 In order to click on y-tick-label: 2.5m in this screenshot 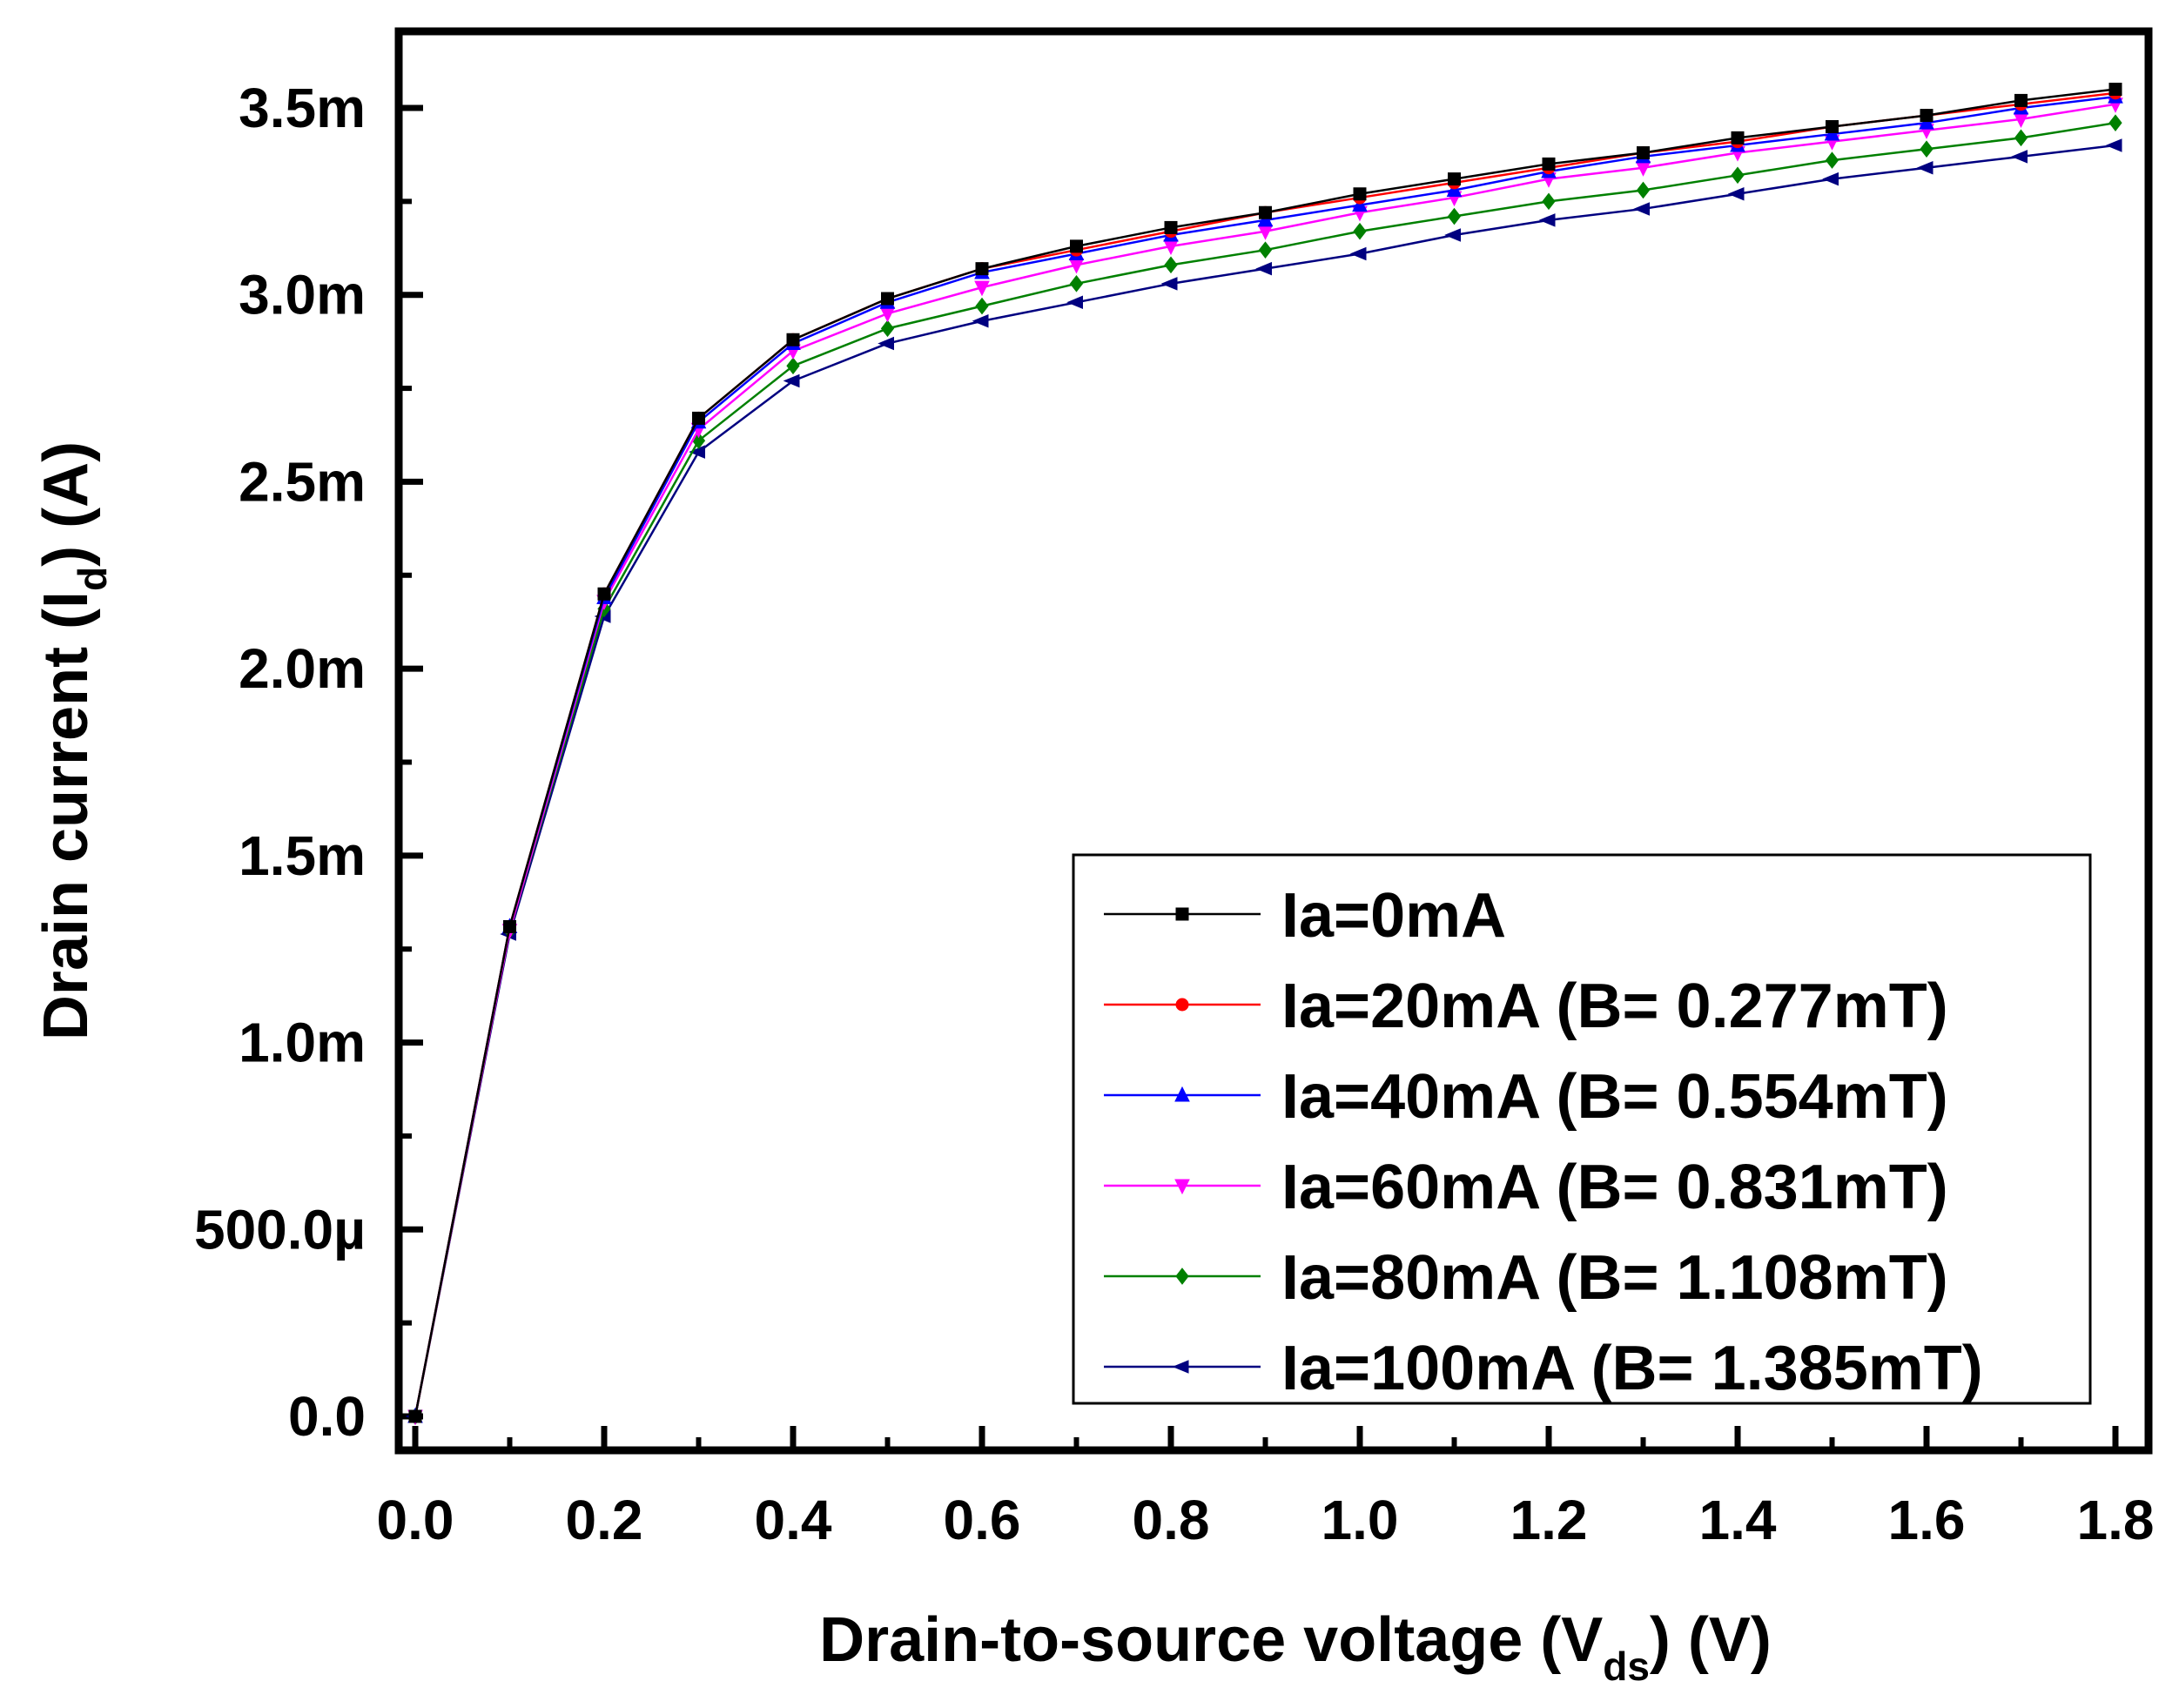, I will do `click(302, 481)`.